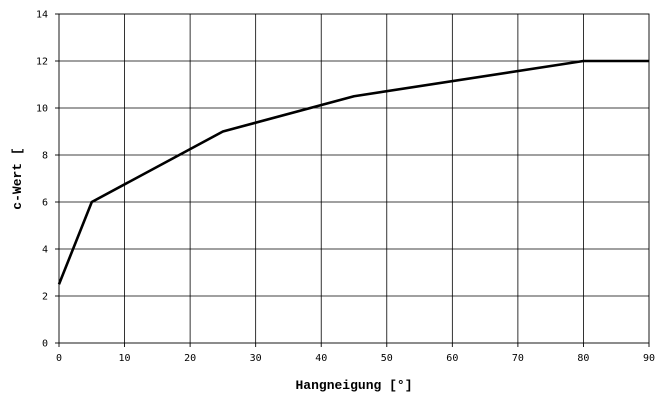 The height and width of the screenshot is (394, 656). What do you see at coordinates (17, 178) in the screenshot?
I see `y-axis-title: c-Wert [` at bounding box center [17, 178].